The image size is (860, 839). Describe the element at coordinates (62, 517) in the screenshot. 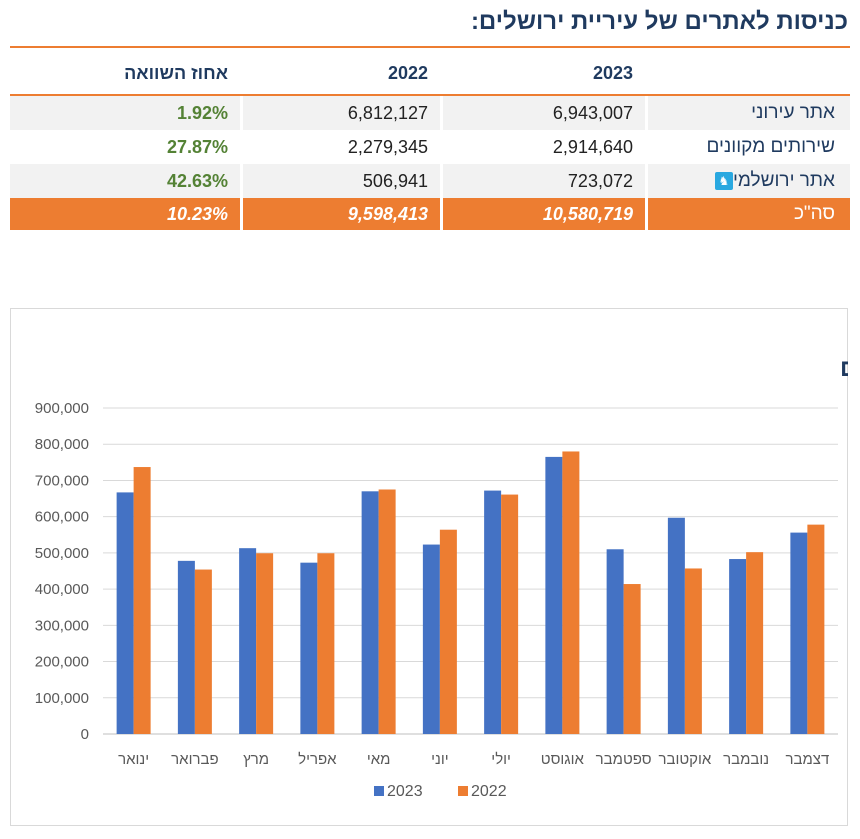

I see `y-tick-label: 600,000` at that location.